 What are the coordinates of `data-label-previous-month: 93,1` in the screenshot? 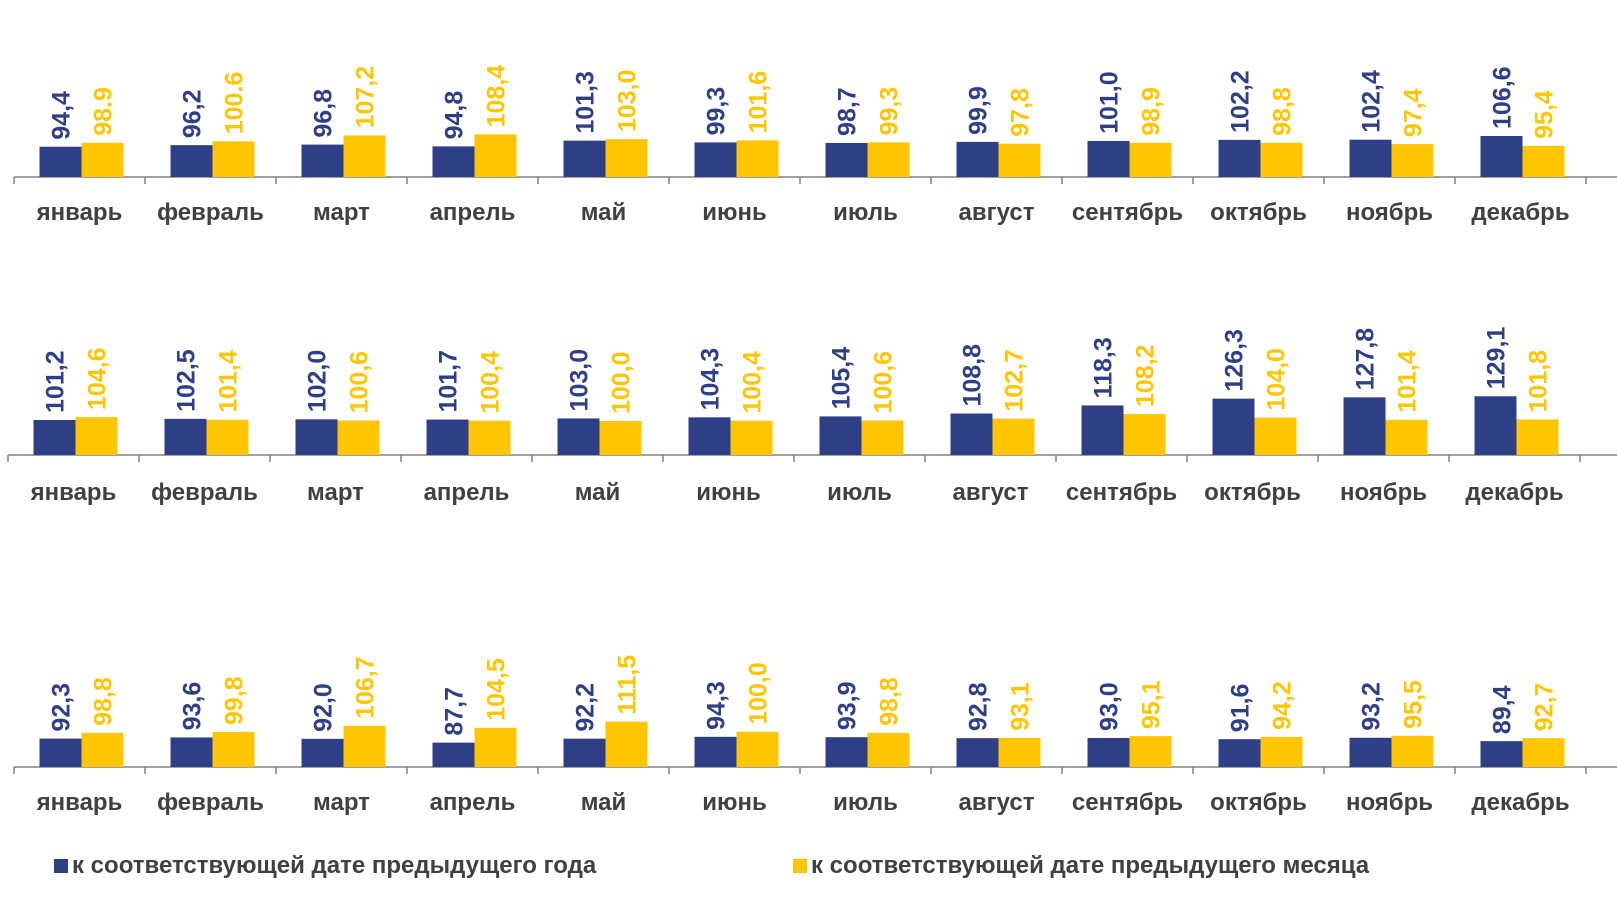 It's located at (1021, 706).